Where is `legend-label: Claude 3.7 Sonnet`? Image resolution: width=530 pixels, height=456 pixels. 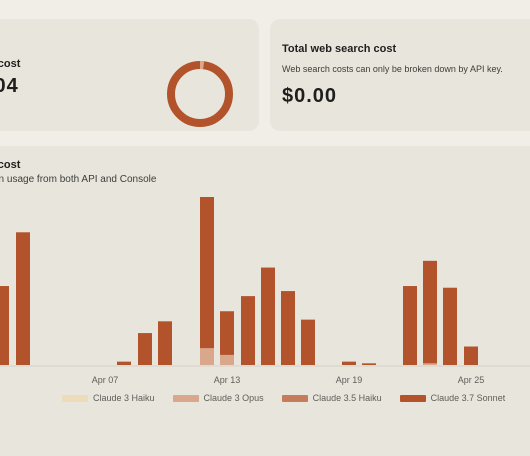 legend-label: Claude 3.7 Sonnet is located at coordinates (468, 398).